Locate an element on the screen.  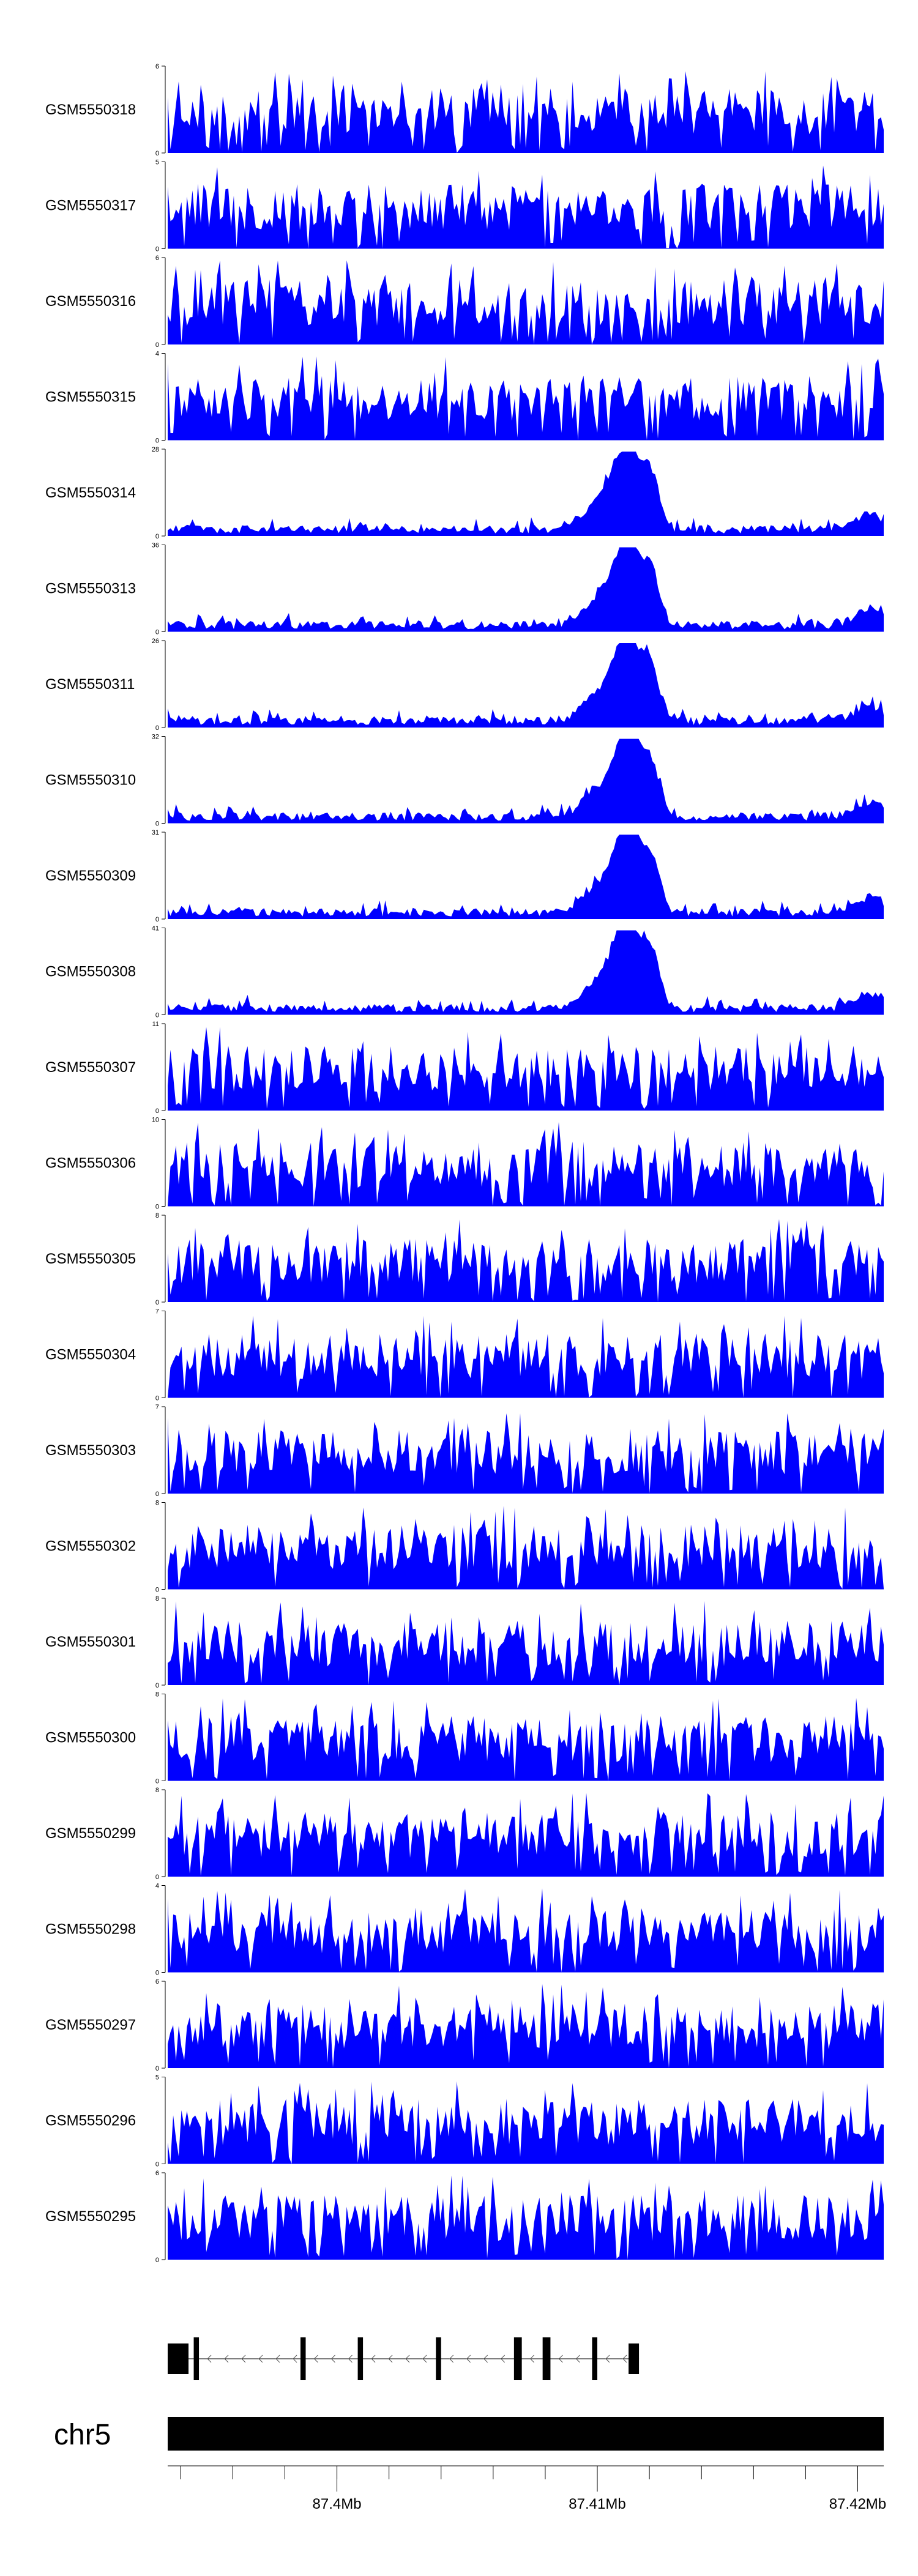
track-GSM5550314: GSM5550314 28 0 is located at coordinates (464, 493).